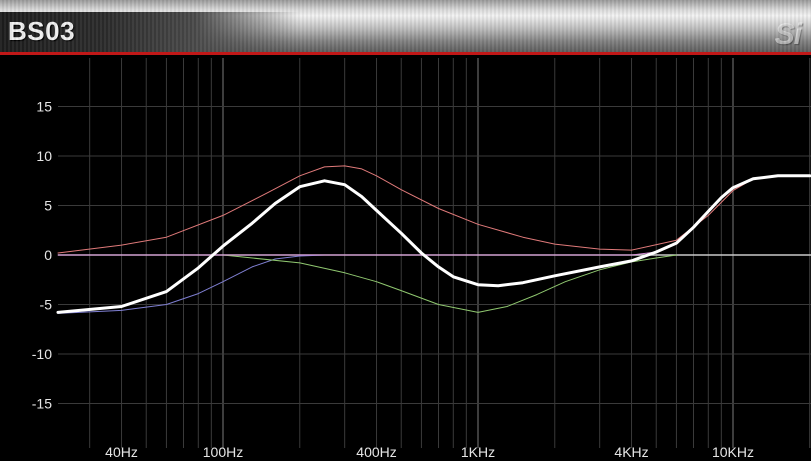 The image size is (811, 461). Describe the element at coordinates (405, 27) in the screenshot. I see `title-bar: BS03 Si` at that location.